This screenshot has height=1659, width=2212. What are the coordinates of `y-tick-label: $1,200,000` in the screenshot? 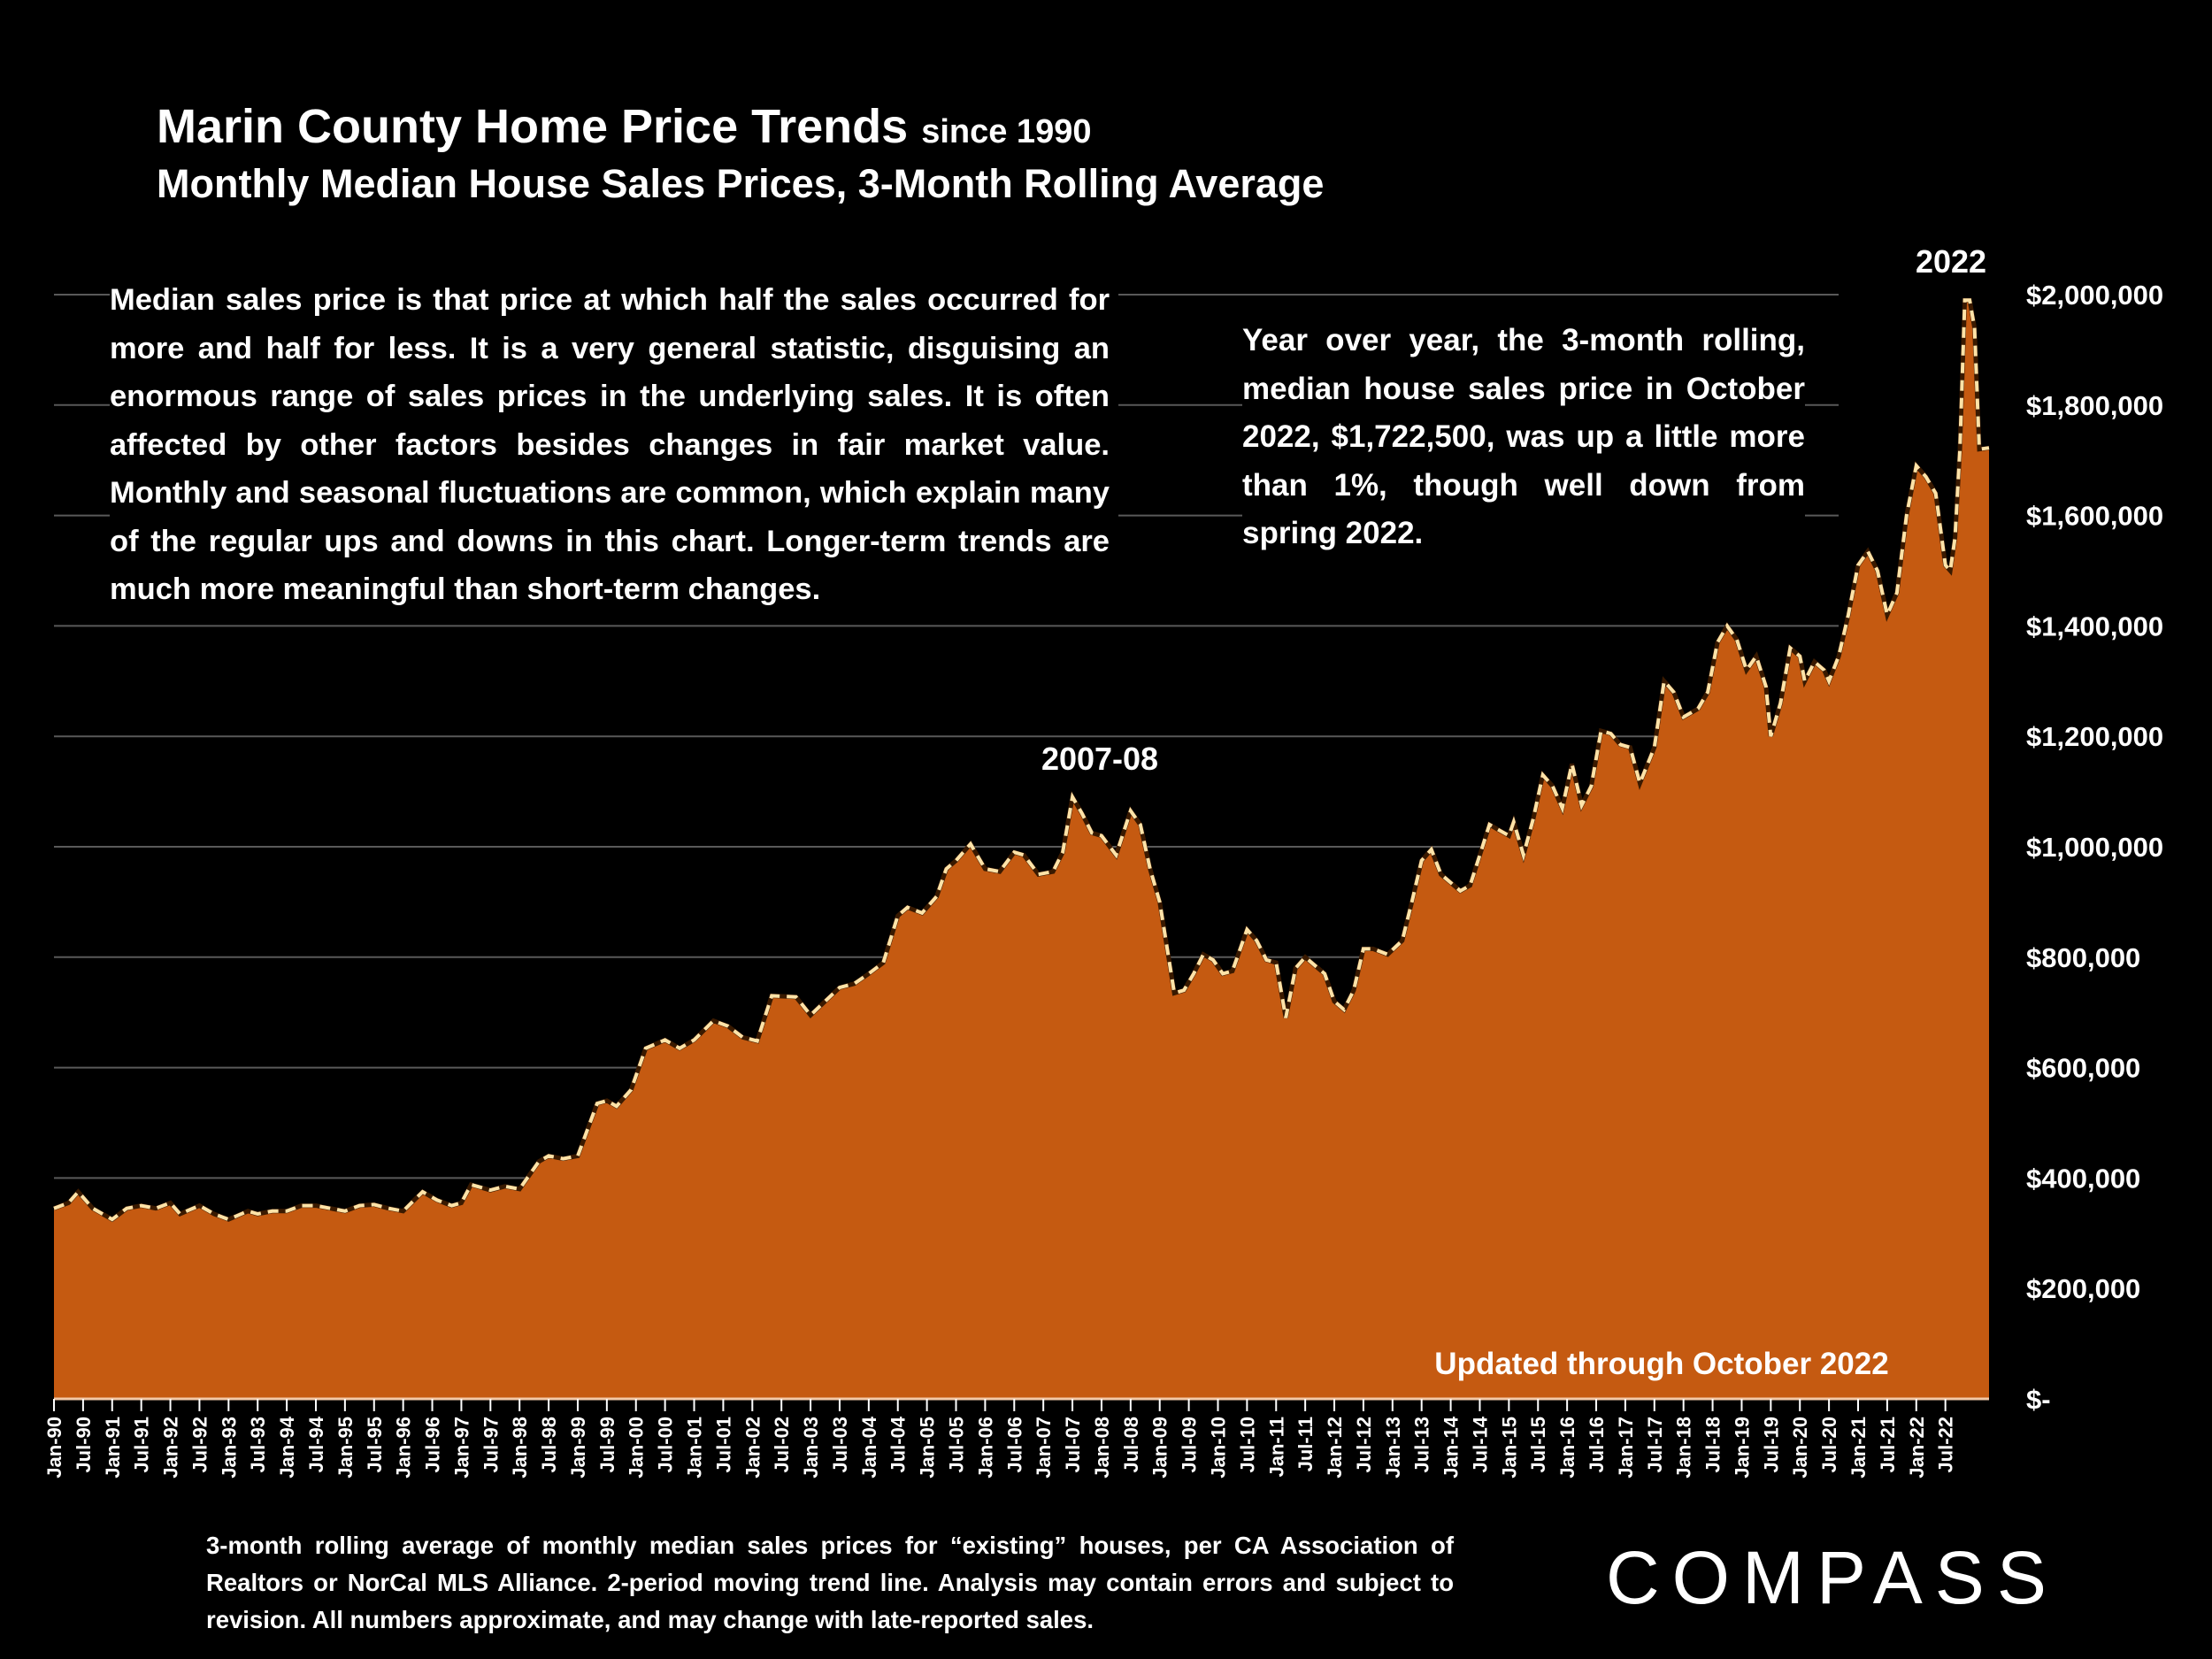 It's located at (2094, 737).